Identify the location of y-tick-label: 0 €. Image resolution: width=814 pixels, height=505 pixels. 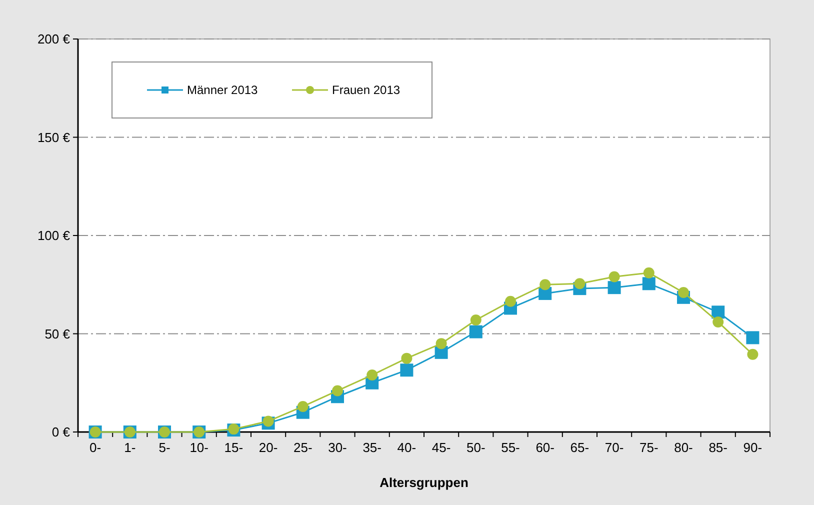
(61, 432).